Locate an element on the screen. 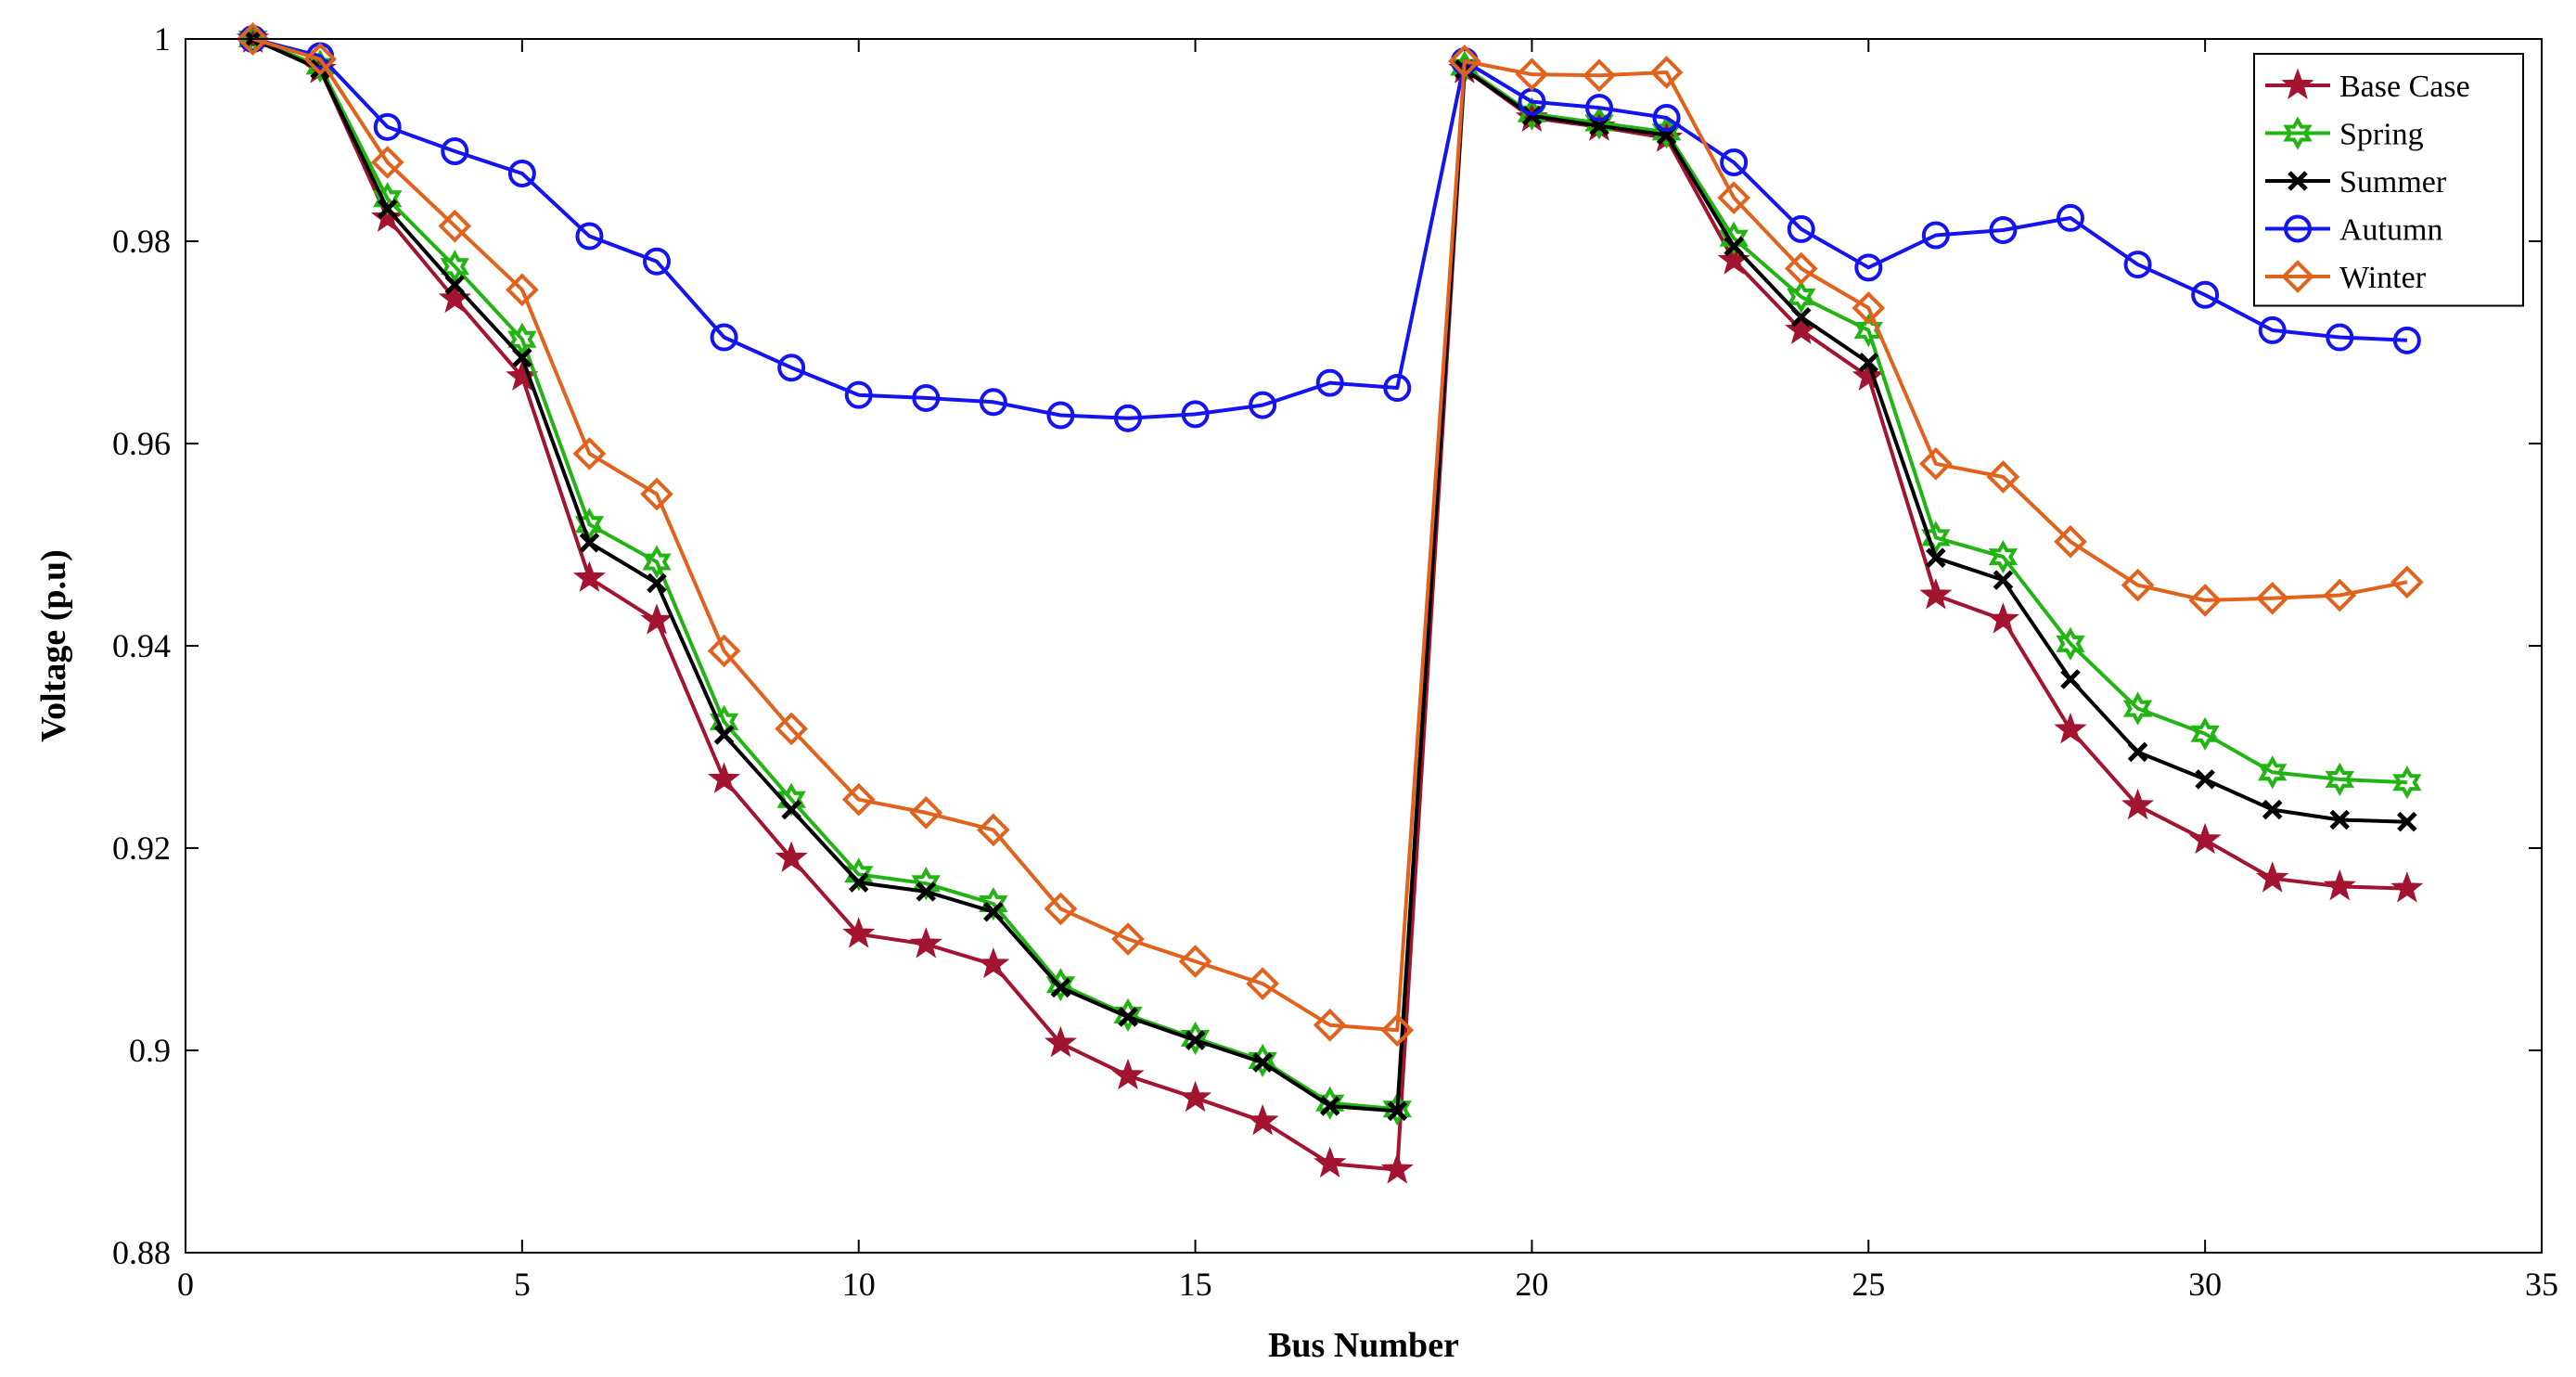 Image resolution: width=2576 pixels, height=1377 pixels. y-tick-label: 1 is located at coordinates (162, 39).